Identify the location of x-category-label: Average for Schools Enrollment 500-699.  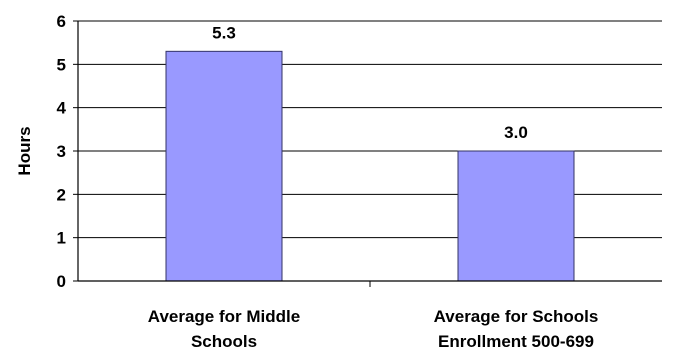
(516, 329).